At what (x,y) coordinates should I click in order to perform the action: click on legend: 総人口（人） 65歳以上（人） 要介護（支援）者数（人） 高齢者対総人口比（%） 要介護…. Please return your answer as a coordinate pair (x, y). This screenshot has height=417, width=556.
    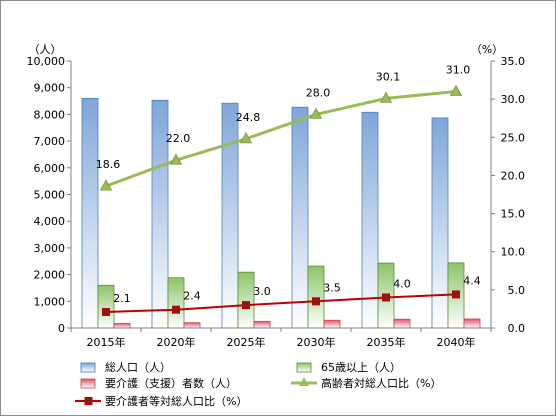
    Looking at the image, I should click on (258, 384).